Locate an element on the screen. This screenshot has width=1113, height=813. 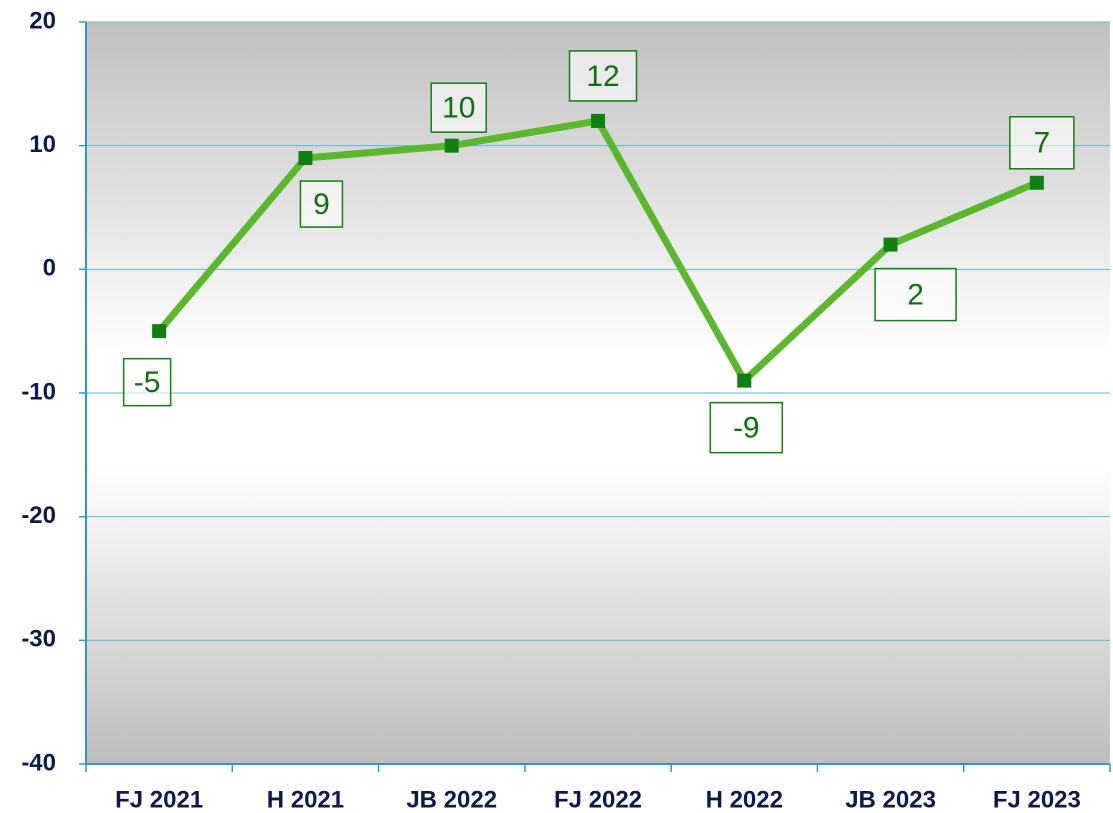
data-label: 9 is located at coordinates (321, 204).